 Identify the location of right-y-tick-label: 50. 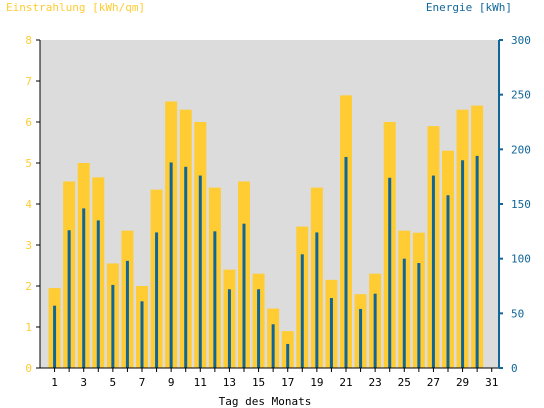
(517, 313).